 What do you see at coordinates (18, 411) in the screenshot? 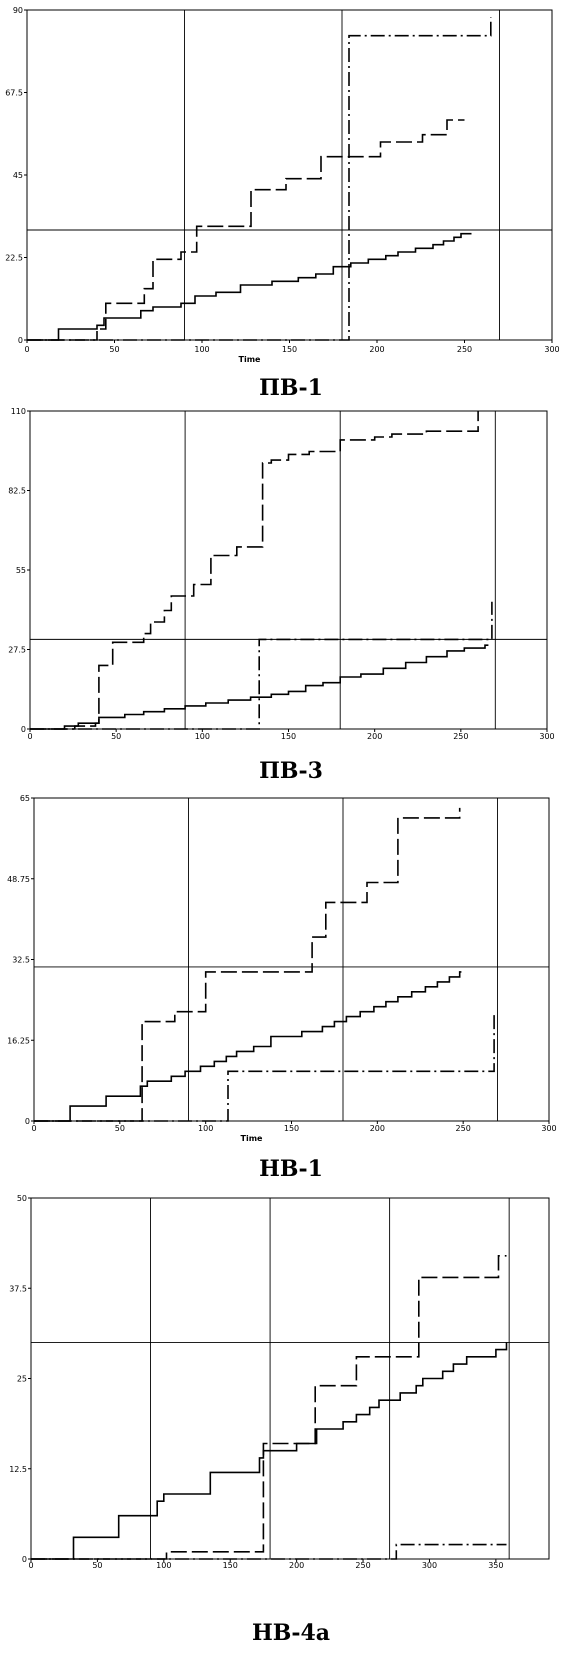
I see `y-tick-label: 110` at bounding box center [18, 411].